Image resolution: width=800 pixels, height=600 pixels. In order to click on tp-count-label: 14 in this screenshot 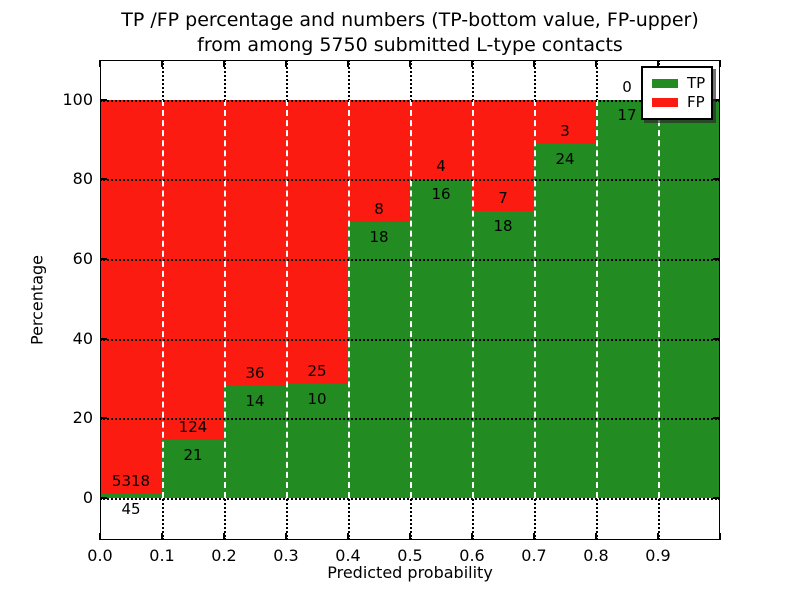, I will do `click(255, 401)`.